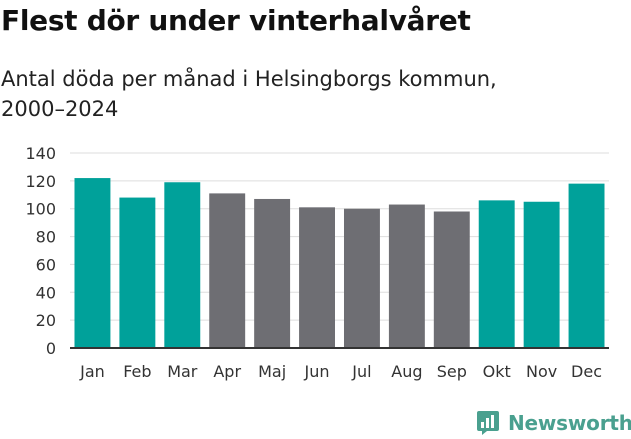  Describe the element at coordinates (46, 264) in the screenshot. I see `y-tick-label: 60` at that location.